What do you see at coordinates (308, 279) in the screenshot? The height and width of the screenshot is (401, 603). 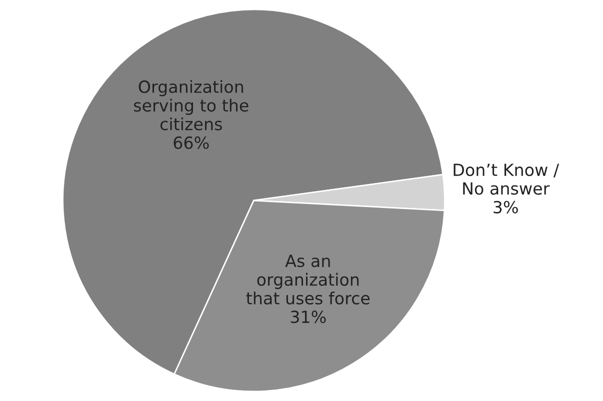 I see `slice-label: As an organization that uses force` at bounding box center [308, 279].